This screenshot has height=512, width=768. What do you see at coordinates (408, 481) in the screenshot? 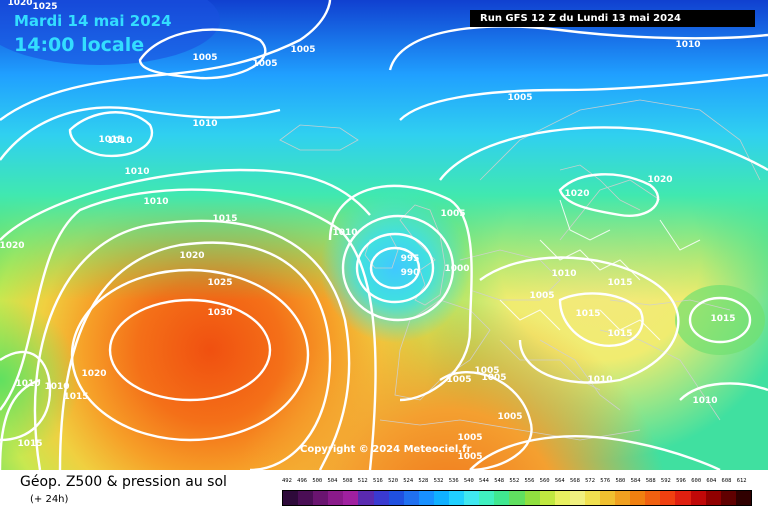
I see `scale-label: 524` at bounding box center [408, 481].